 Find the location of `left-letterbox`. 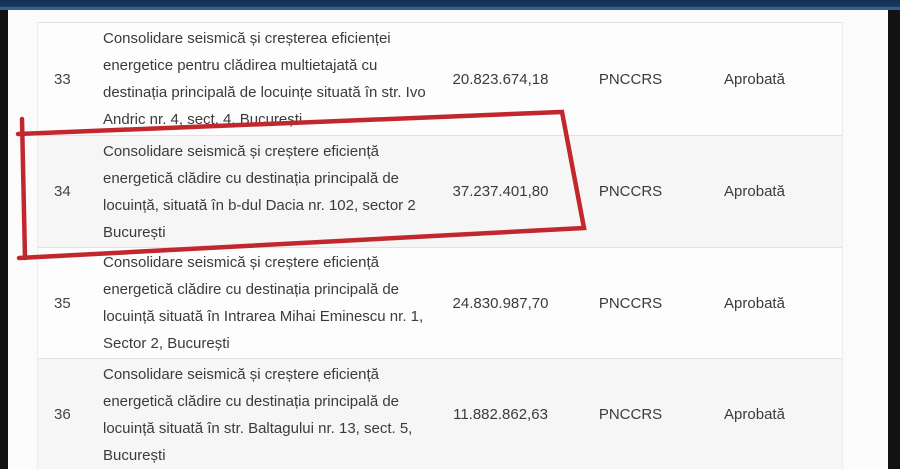

left-letterbox is located at coordinates (4, 239).